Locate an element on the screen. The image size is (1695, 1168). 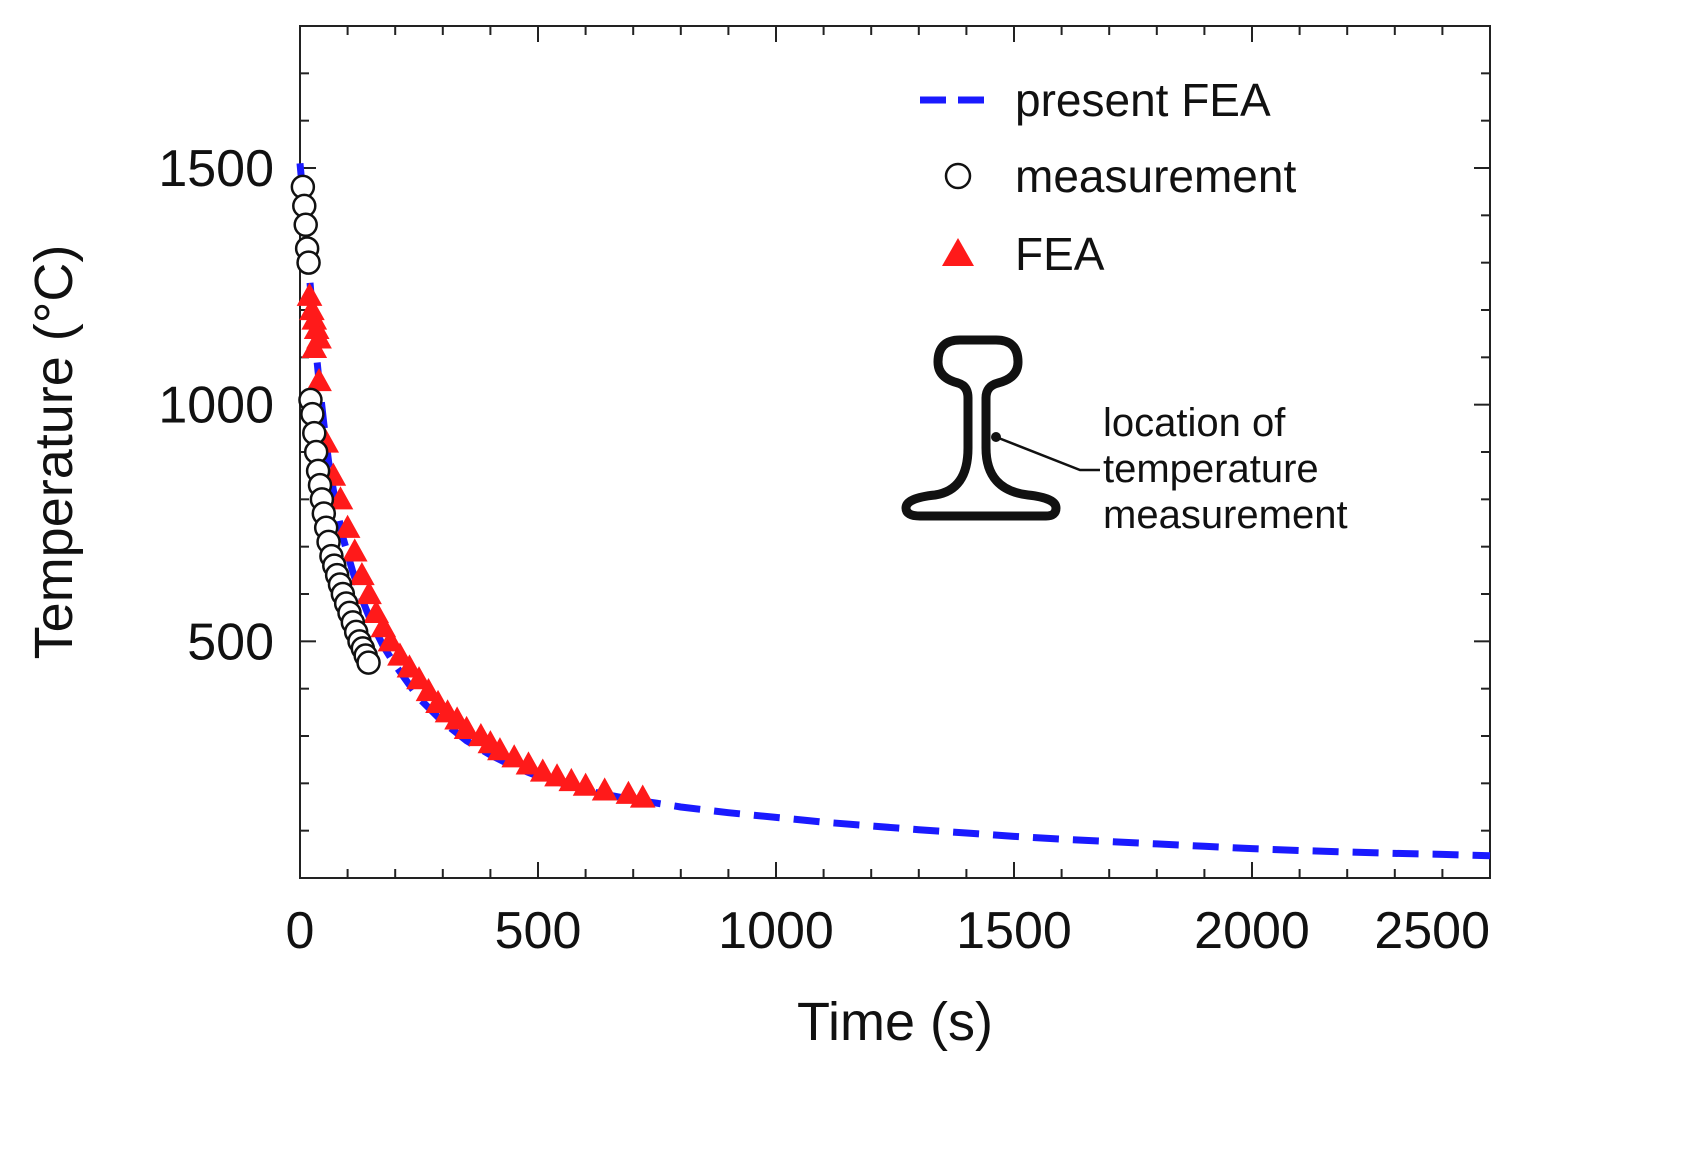
y-axis-title: Temperature (°C) is located at coordinates (54, 452).